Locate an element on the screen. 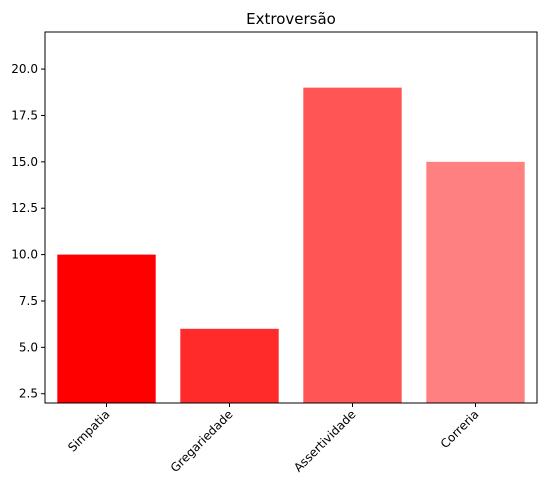  bar-gregariedade is located at coordinates (229, 366).